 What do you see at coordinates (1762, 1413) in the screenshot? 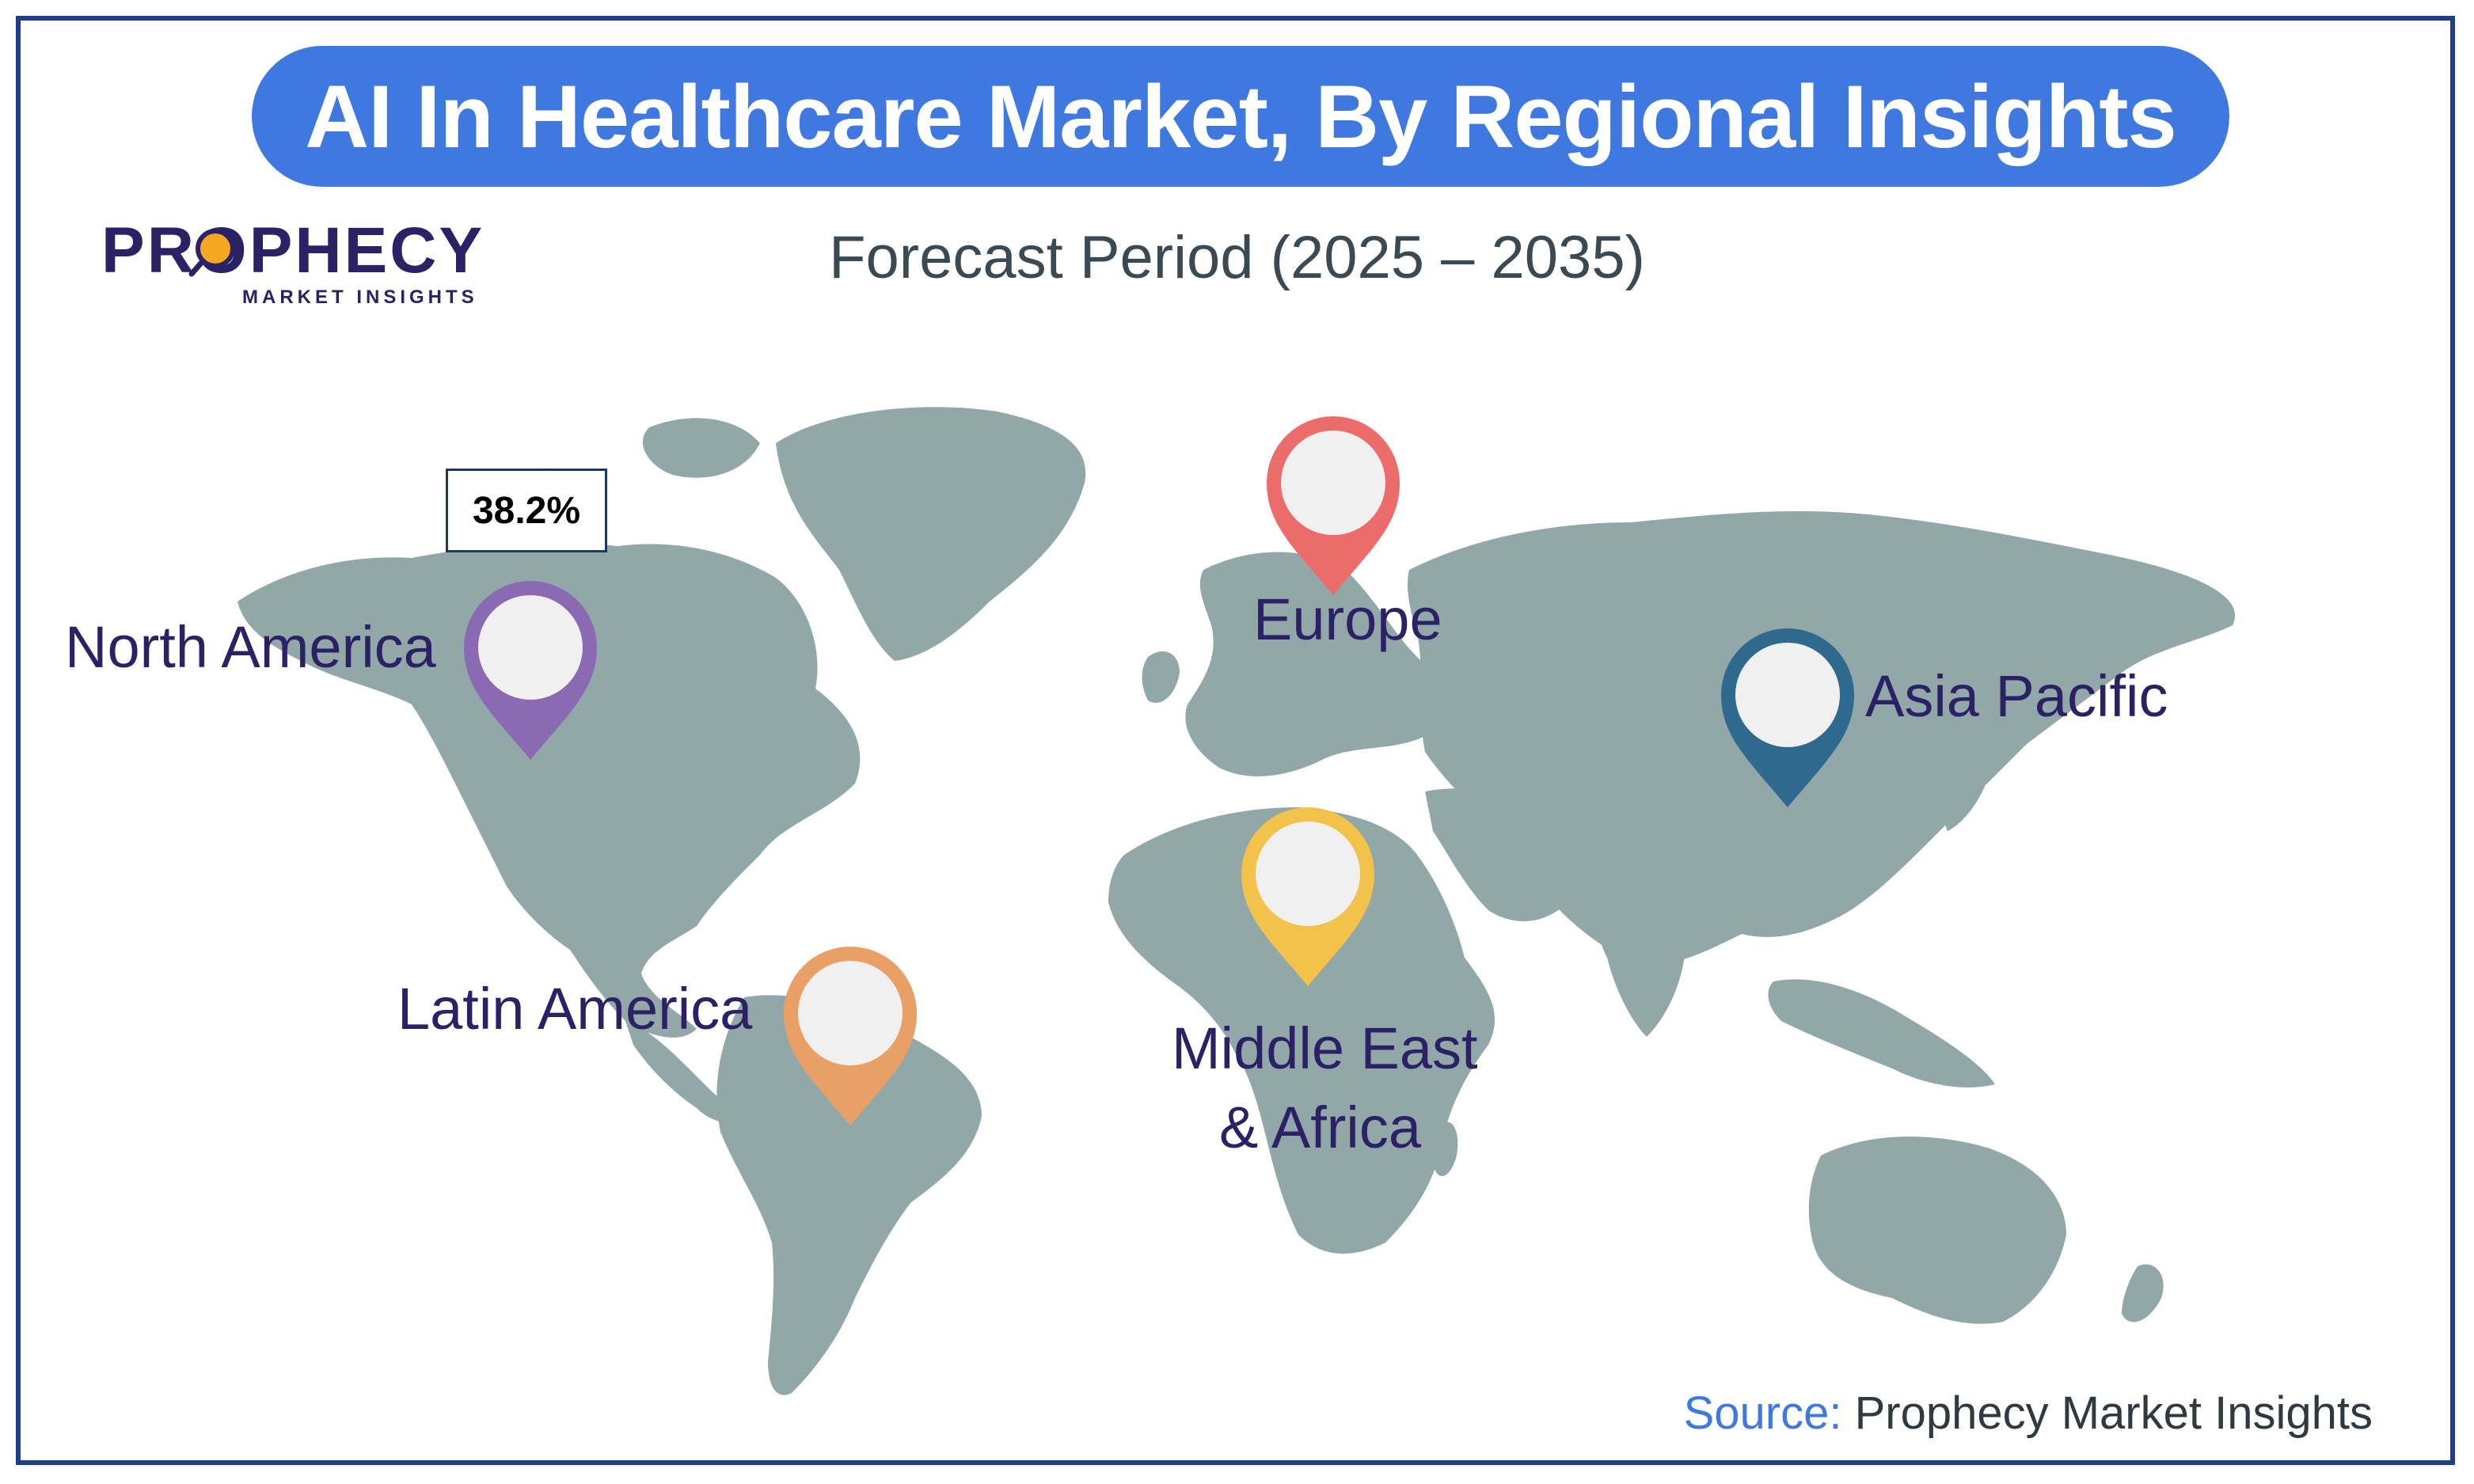
I see `source-label: Source:` at bounding box center [1762, 1413].